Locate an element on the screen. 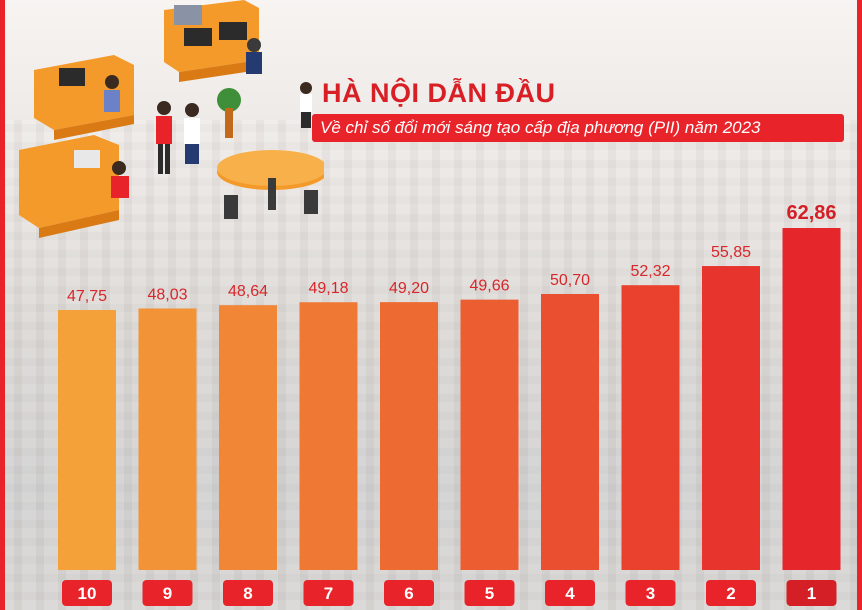  rank-label: 8 is located at coordinates (247, 593).